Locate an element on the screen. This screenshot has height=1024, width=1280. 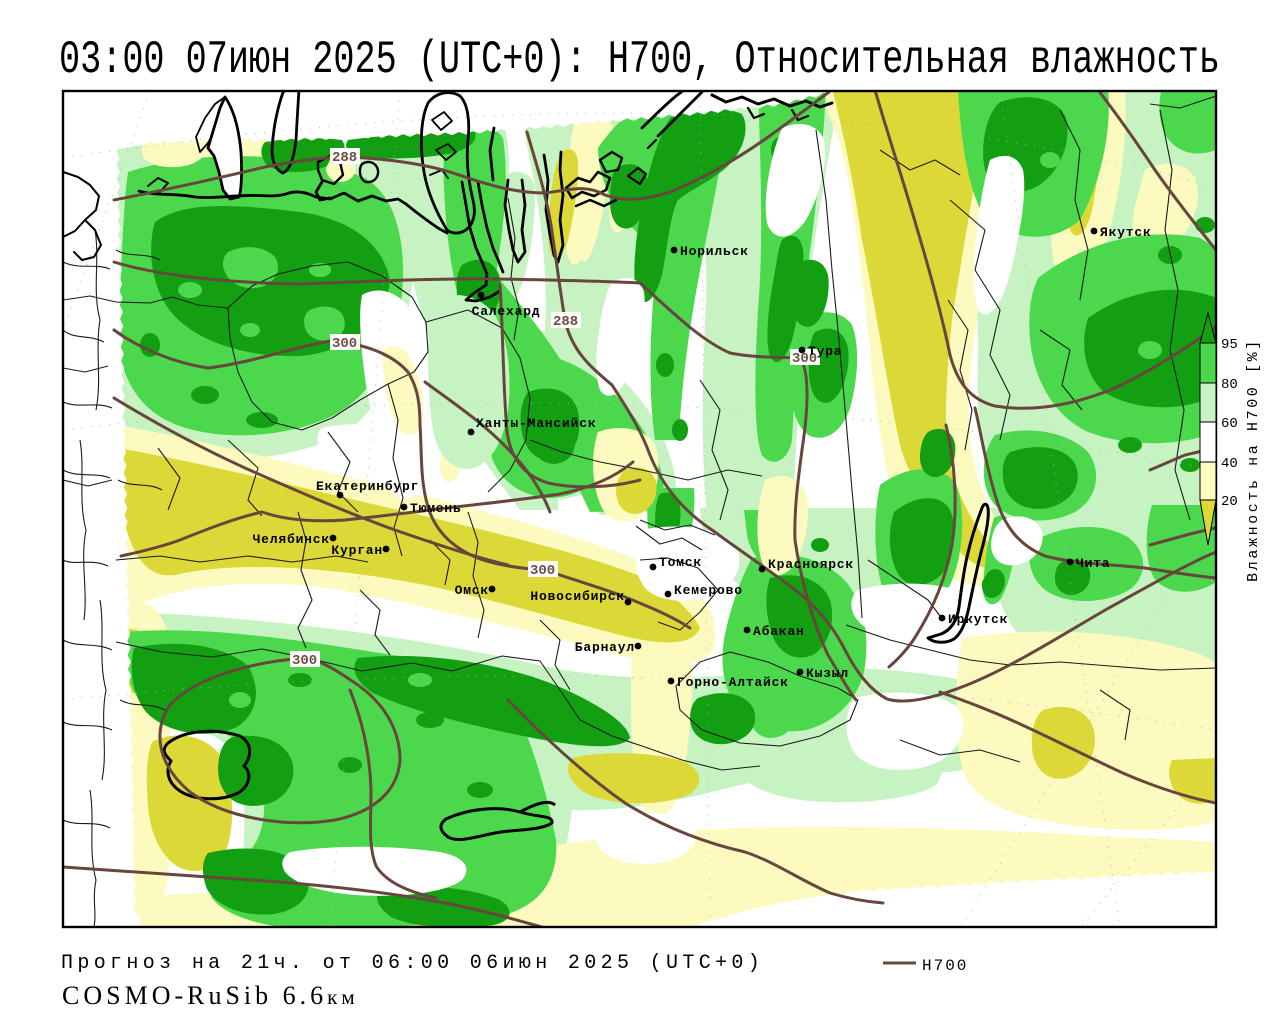
svg-text: 40 is located at coordinates (1229, 464).